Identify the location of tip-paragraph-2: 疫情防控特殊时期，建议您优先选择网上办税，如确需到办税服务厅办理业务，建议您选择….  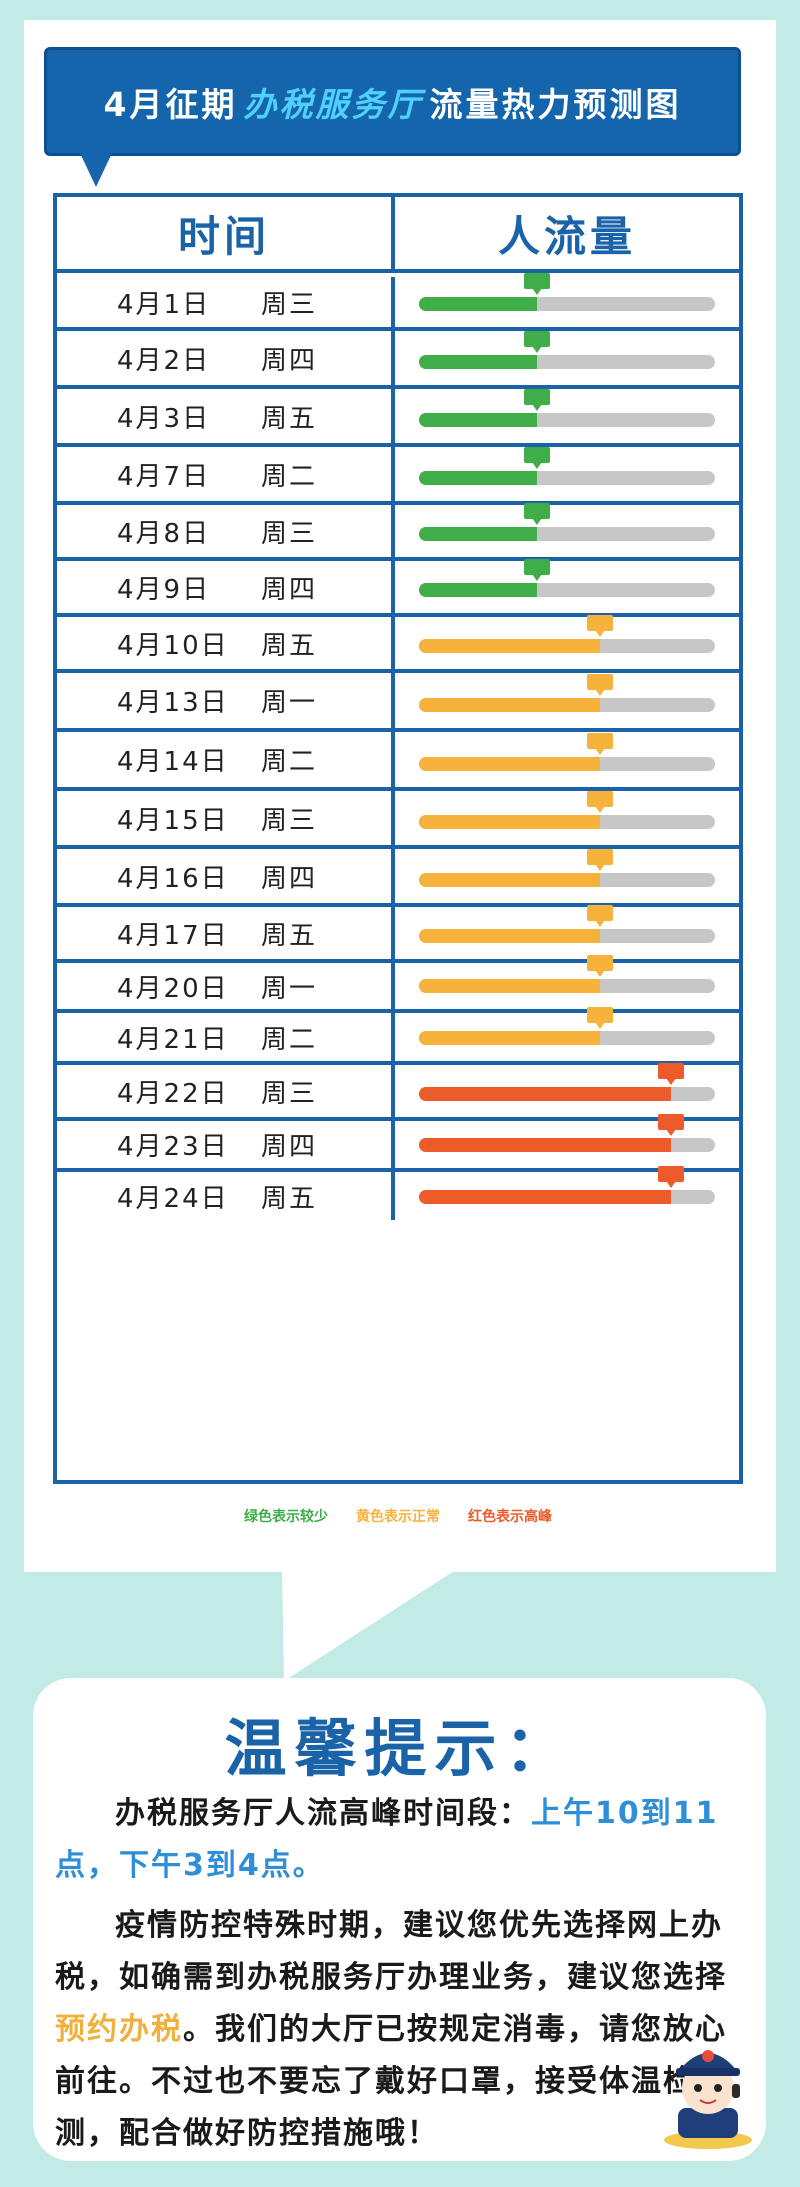
(400, 2030).